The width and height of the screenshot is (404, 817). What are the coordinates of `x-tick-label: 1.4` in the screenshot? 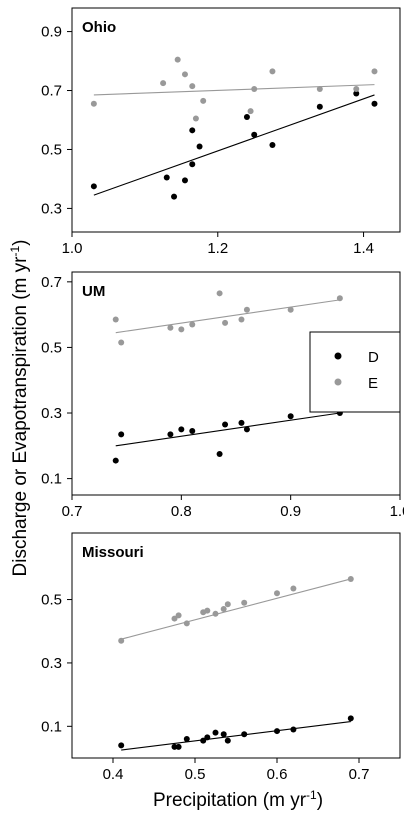 It's located at (363, 248).